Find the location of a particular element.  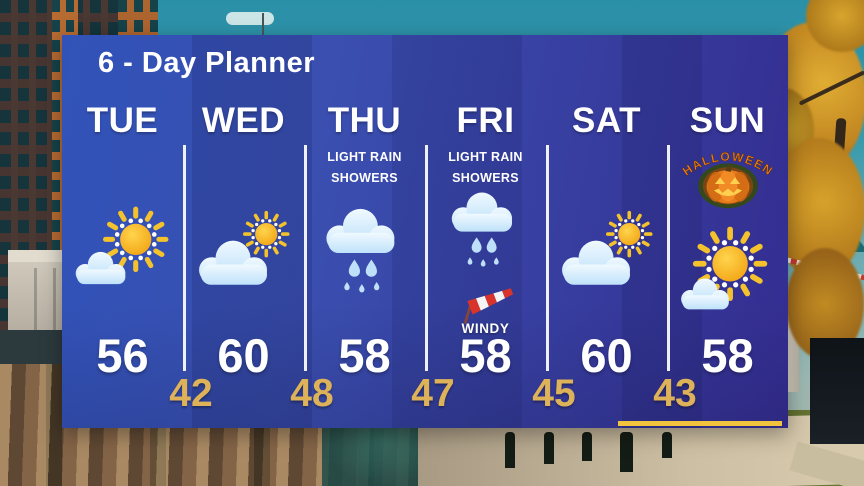

forecast-column-thu: THU LIGHT RAIN SHOWERS 58 is located at coordinates (364, 231).